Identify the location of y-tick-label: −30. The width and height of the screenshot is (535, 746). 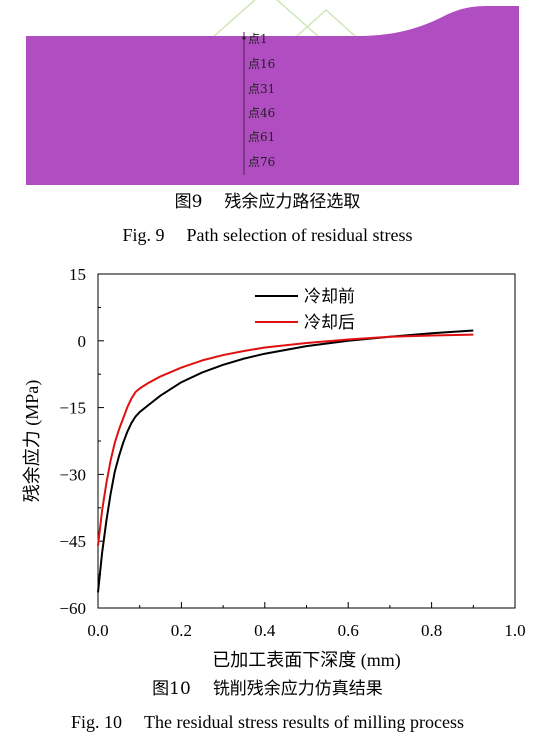
(72, 474).